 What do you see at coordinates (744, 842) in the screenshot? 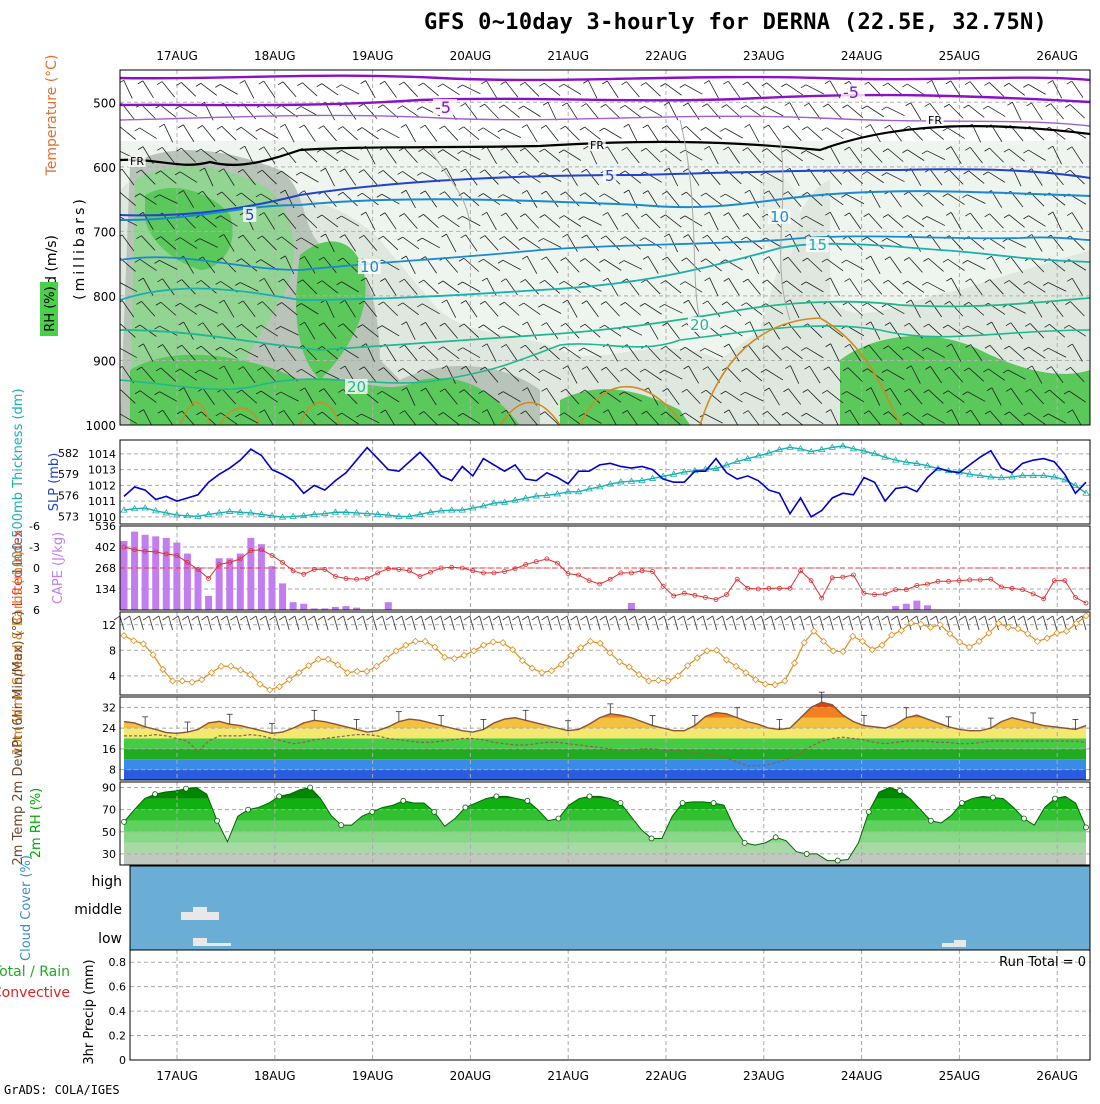
I see `rh-point` at bounding box center [744, 842].